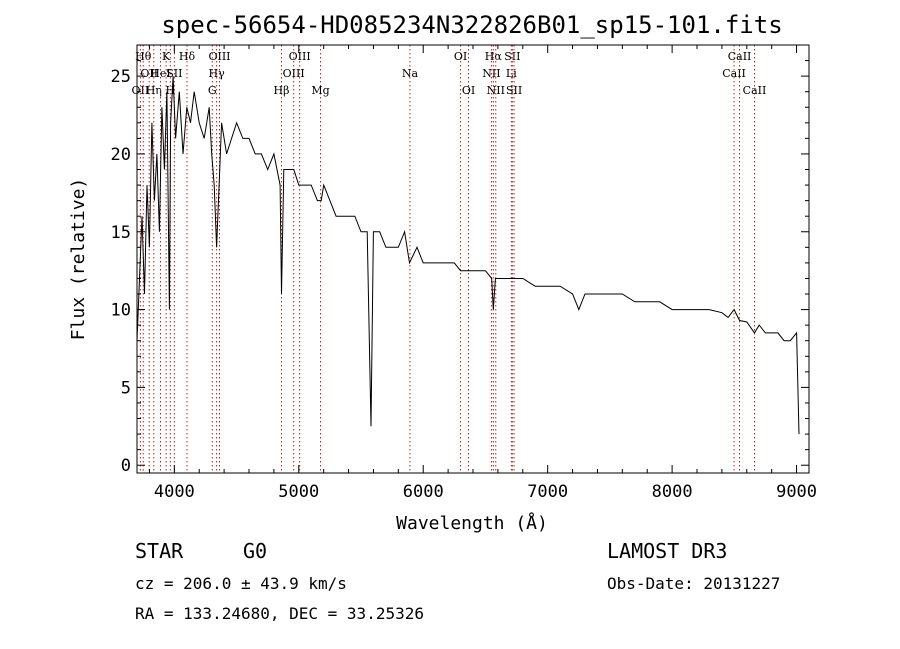  What do you see at coordinates (667, 551) in the screenshot?
I see `survey-name: LAMOST DR3` at bounding box center [667, 551].